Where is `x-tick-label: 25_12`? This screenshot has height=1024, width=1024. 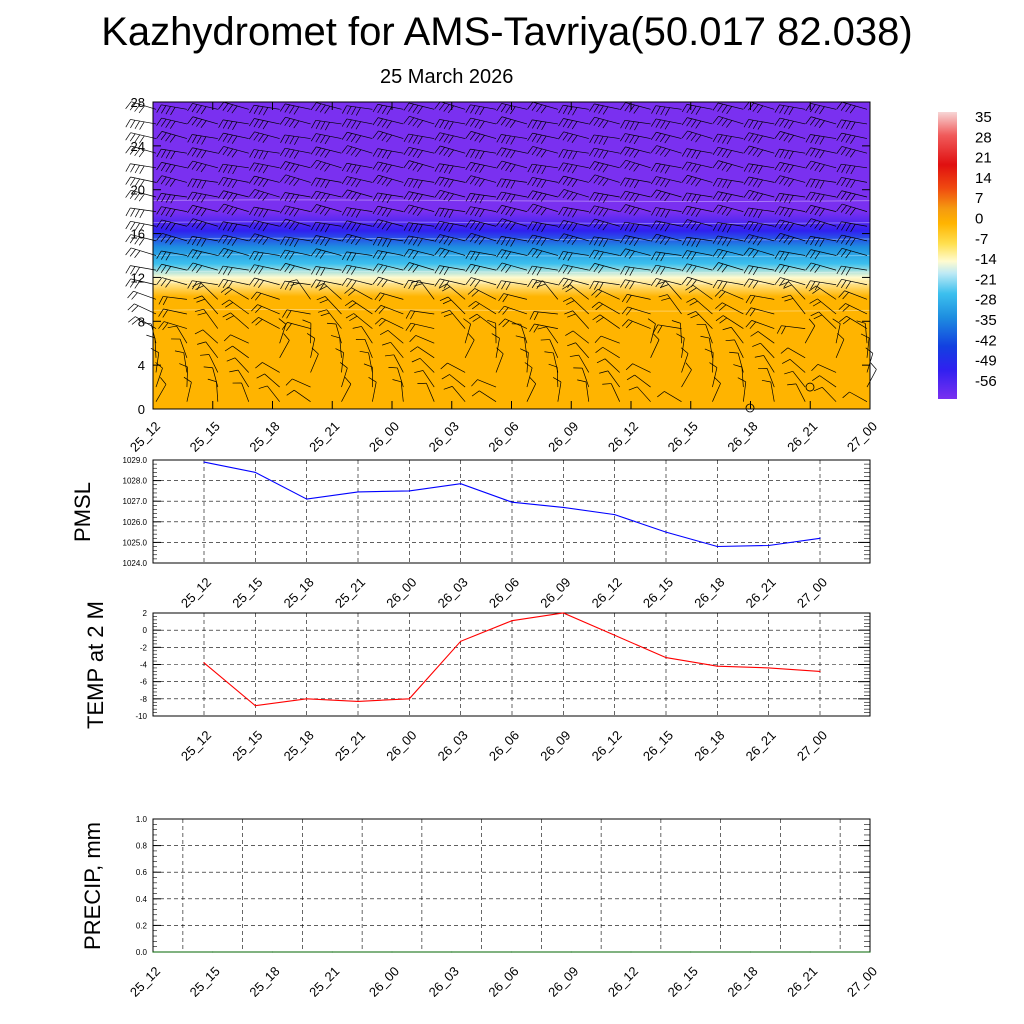 x-tick-label: 25_12 is located at coordinates (196, 593).